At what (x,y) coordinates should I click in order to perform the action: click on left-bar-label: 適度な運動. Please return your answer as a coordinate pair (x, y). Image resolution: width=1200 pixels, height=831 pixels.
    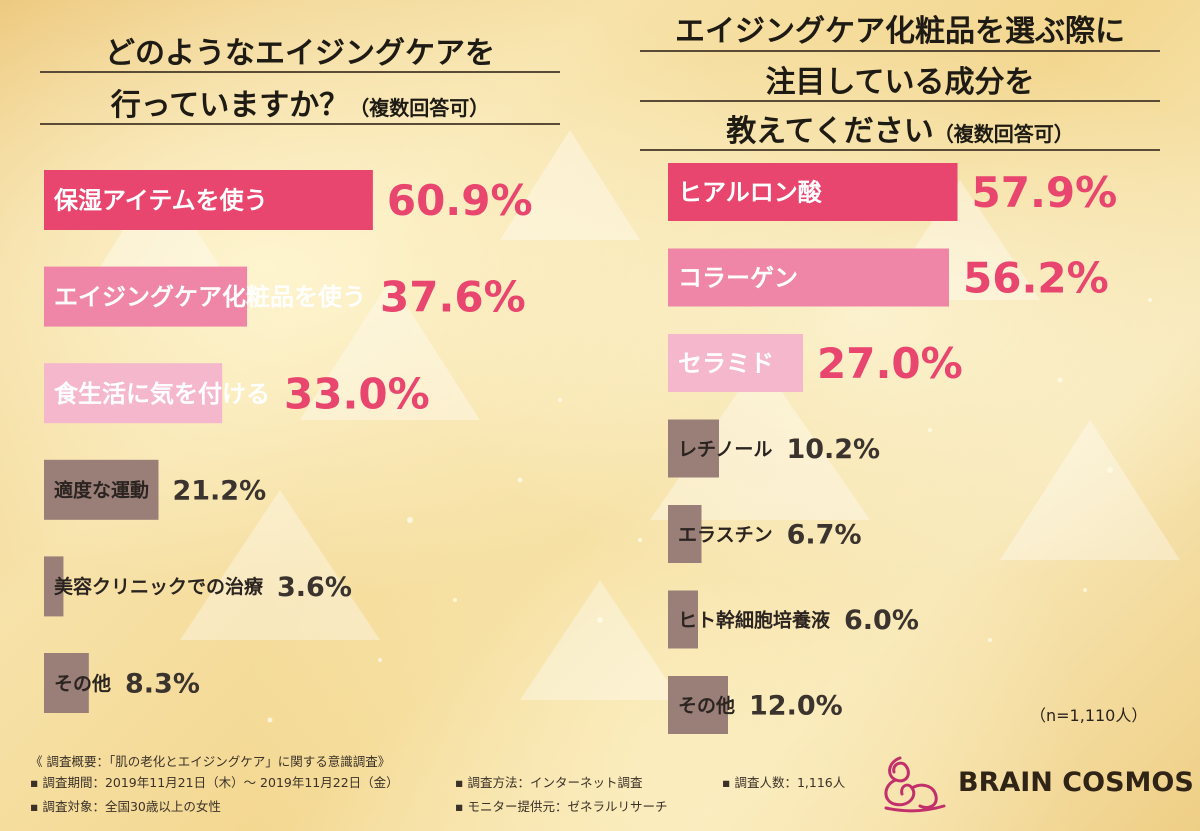
    Looking at the image, I should click on (101, 490).